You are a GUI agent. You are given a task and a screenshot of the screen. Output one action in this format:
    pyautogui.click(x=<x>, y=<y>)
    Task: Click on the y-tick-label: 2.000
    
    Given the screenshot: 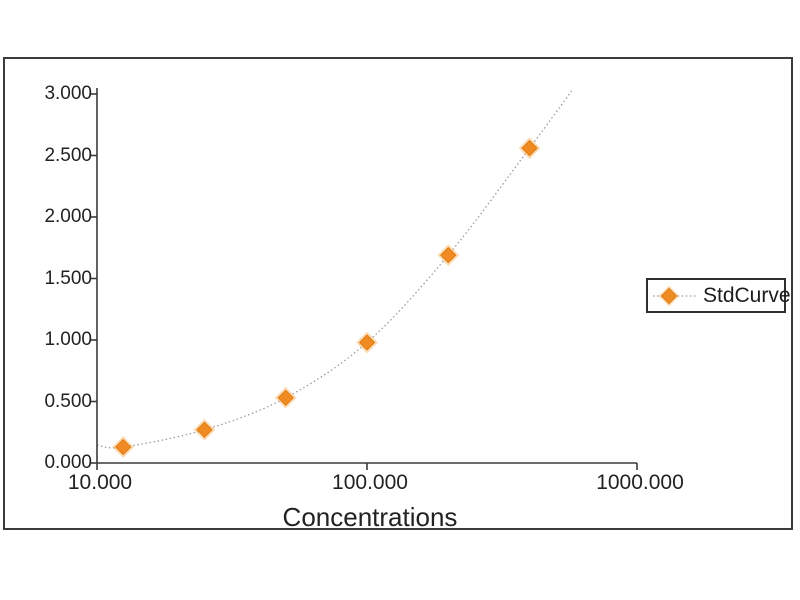 What is the action you would take?
    pyautogui.click(x=68, y=216)
    